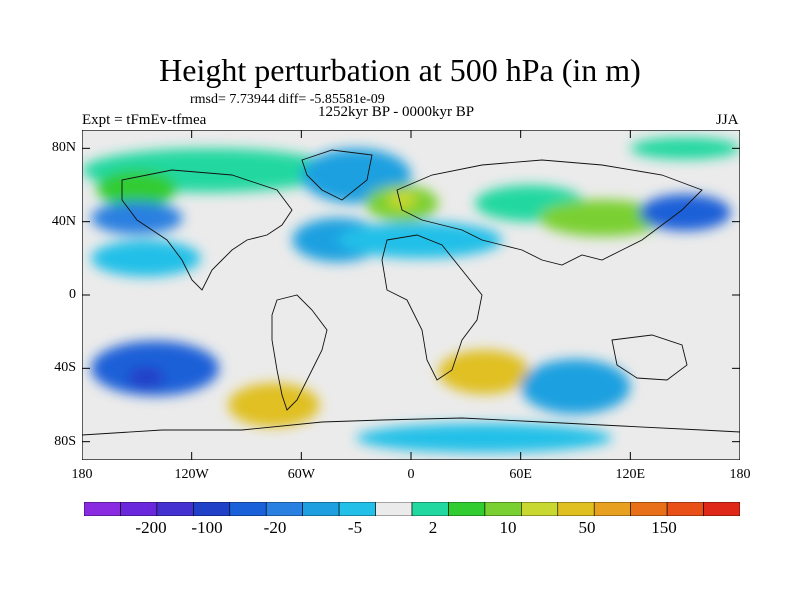 Image resolution: width=800 pixels, height=600 pixels. What do you see at coordinates (402, 199) in the screenshot?
I see `region-europe-high-core` at bounding box center [402, 199].